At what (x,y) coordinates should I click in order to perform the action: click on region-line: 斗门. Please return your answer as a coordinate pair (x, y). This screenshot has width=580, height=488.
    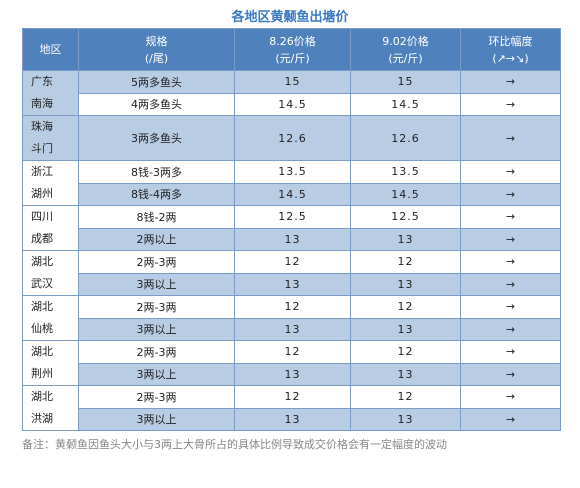
    Looking at the image, I should click on (42, 148).